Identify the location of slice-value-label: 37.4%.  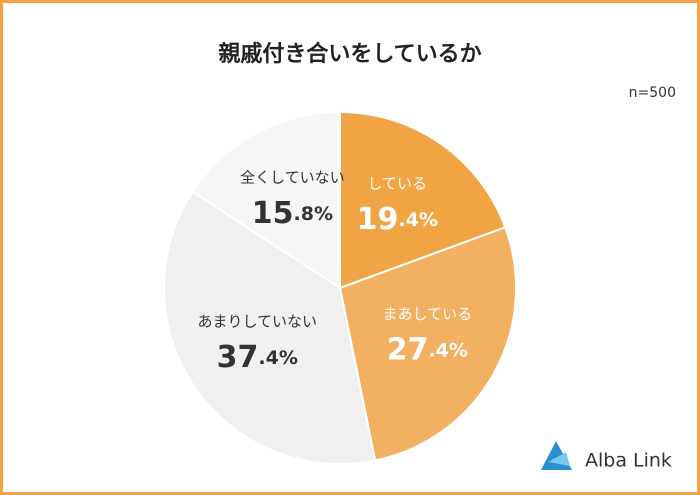
(257, 357).